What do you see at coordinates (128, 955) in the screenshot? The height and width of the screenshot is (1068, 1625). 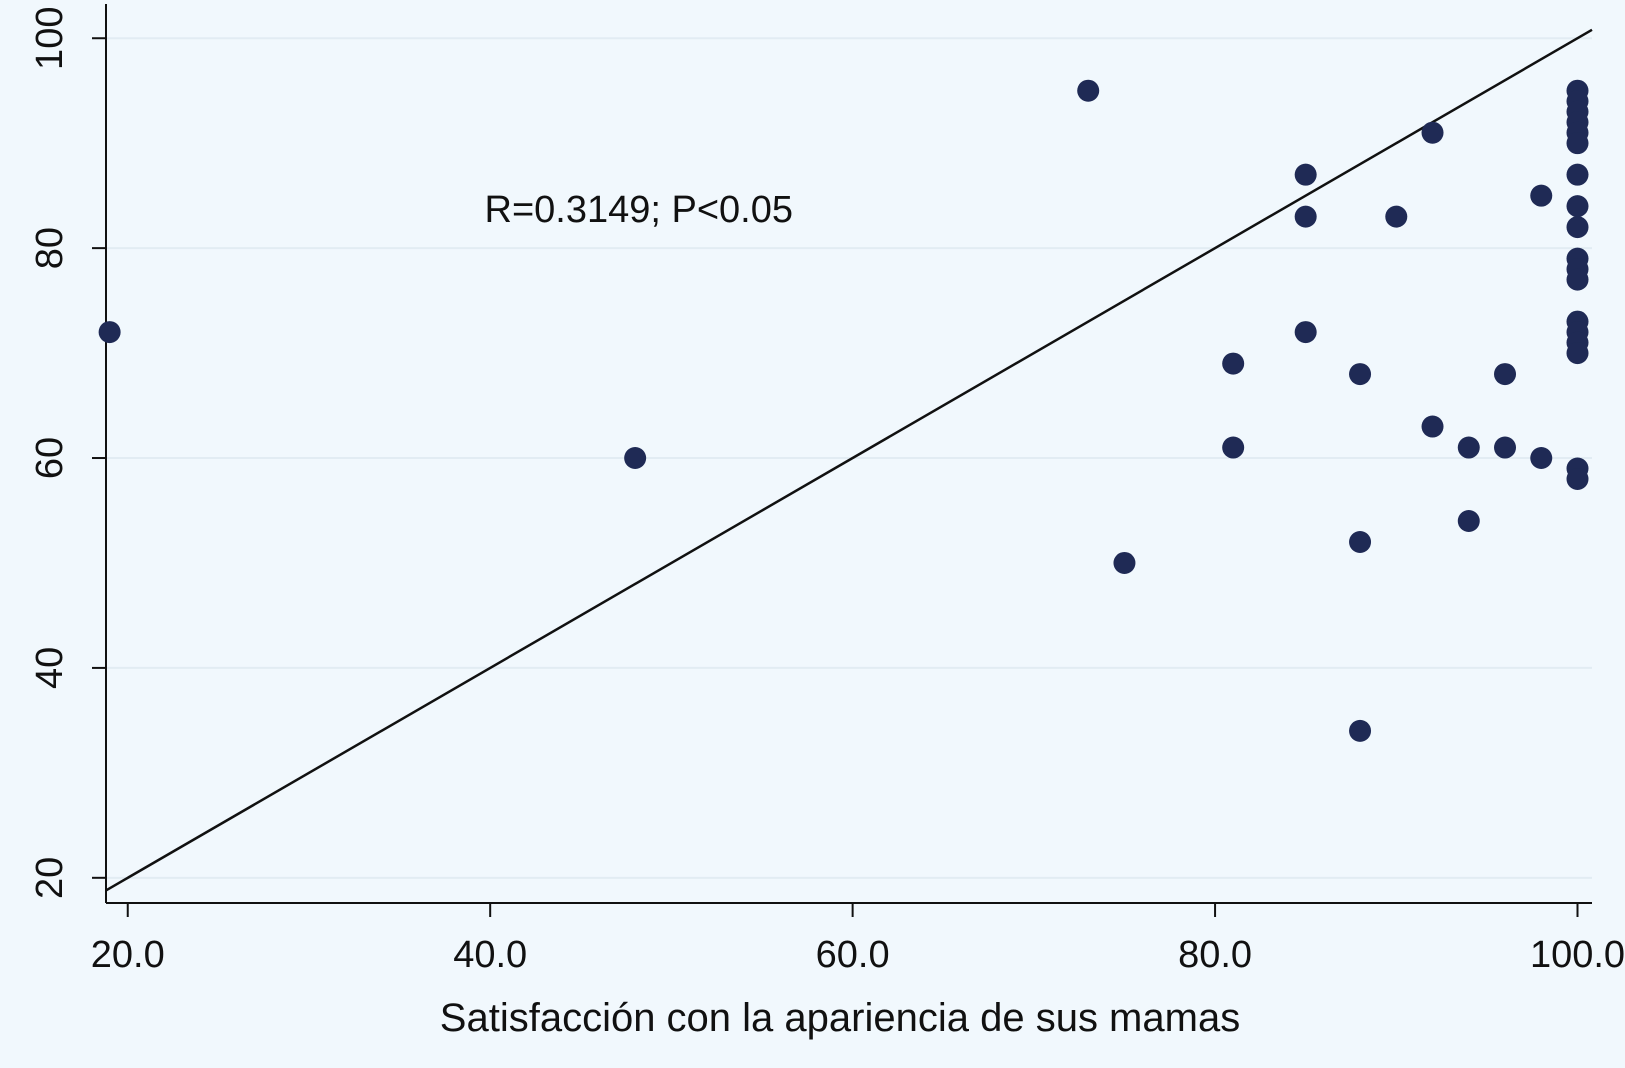 I see `x-tick-label: 20.0` at bounding box center [128, 955].